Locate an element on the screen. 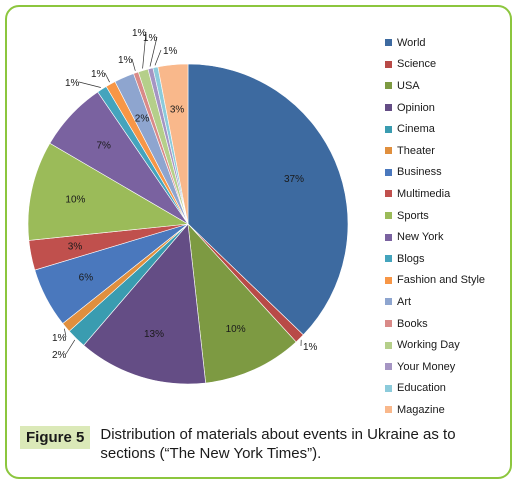  legend-label: New York is located at coordinates (420, 237).